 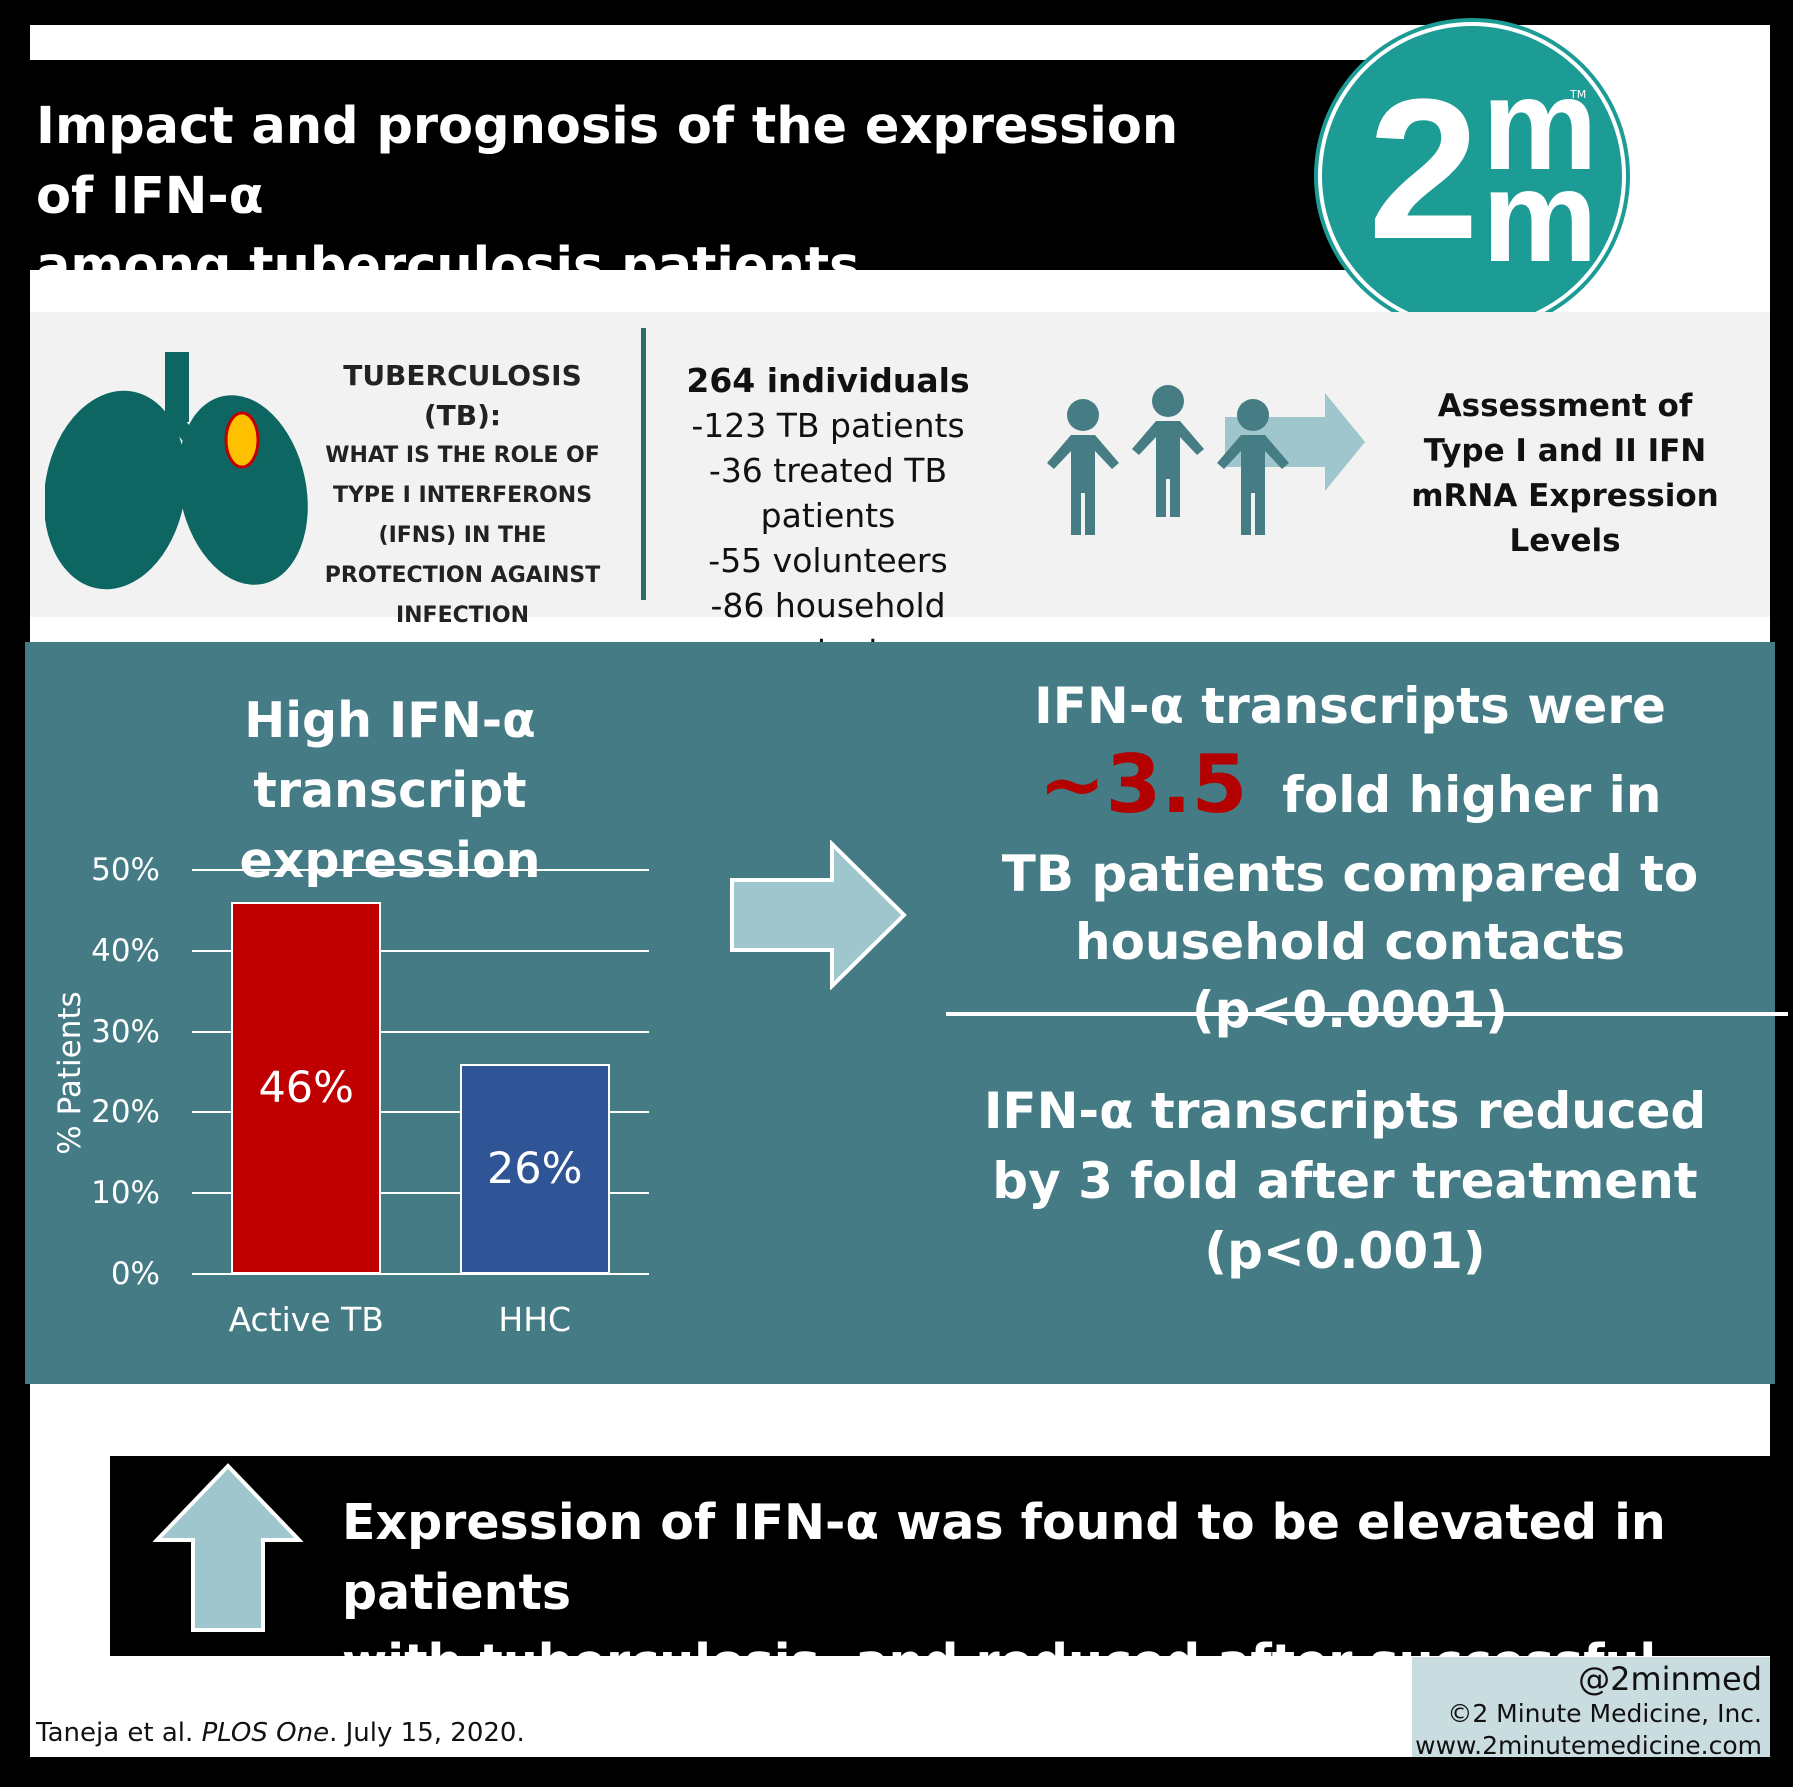 What do you see at coordinates (1350, 874) in the screenshot?
I see `finding-line: TB patients compared to` at bounding box center [1350, 874].